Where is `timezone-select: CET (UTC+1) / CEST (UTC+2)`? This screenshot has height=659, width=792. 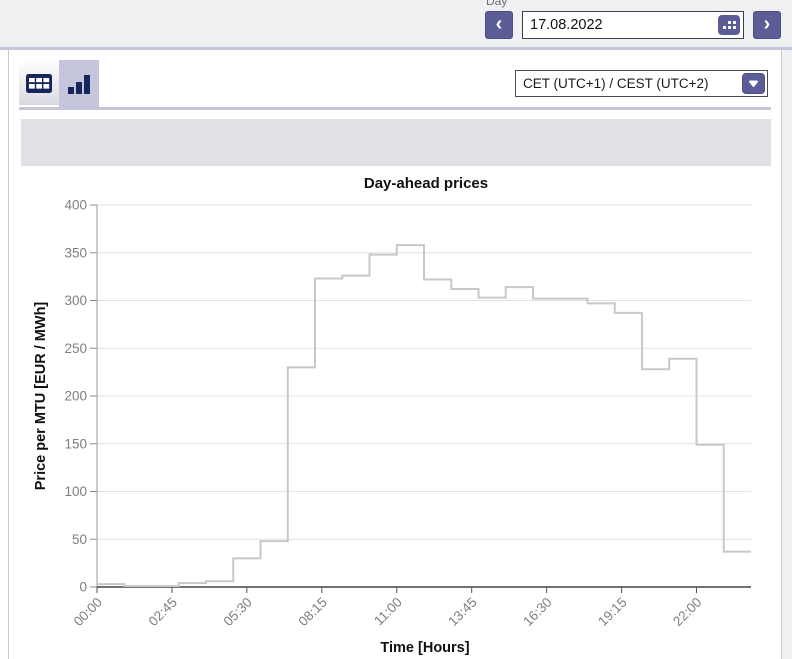 timezone-select: CET (UTC+1) / CEST (UTC+2) is located at coordinates (641, 83).